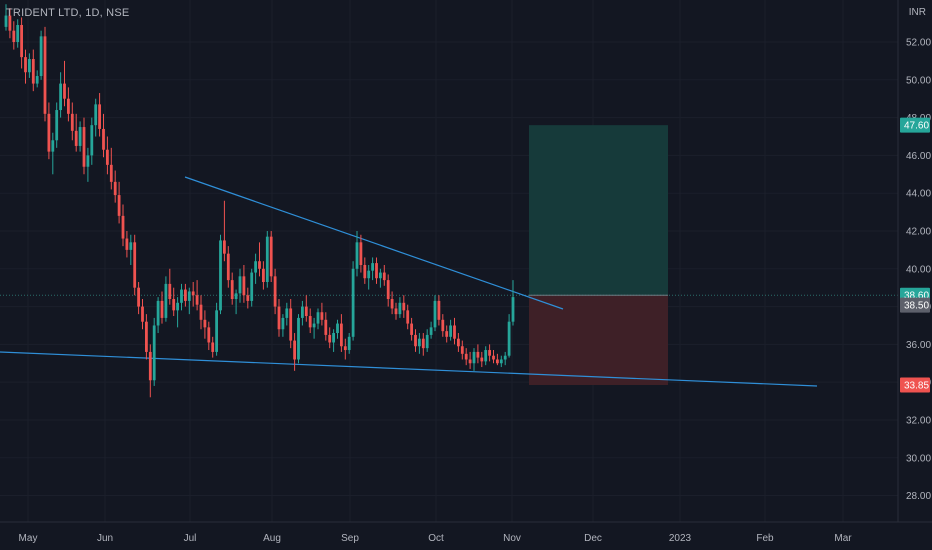 This screenshot has width=932, height=550. What do you see at coordinates (466, 535) in the screenshot?
I see `time-axis: May Jun Jul Aug Sep Oct Nov Dec 2023 Feb Mar` at bounding box center [466, 535].